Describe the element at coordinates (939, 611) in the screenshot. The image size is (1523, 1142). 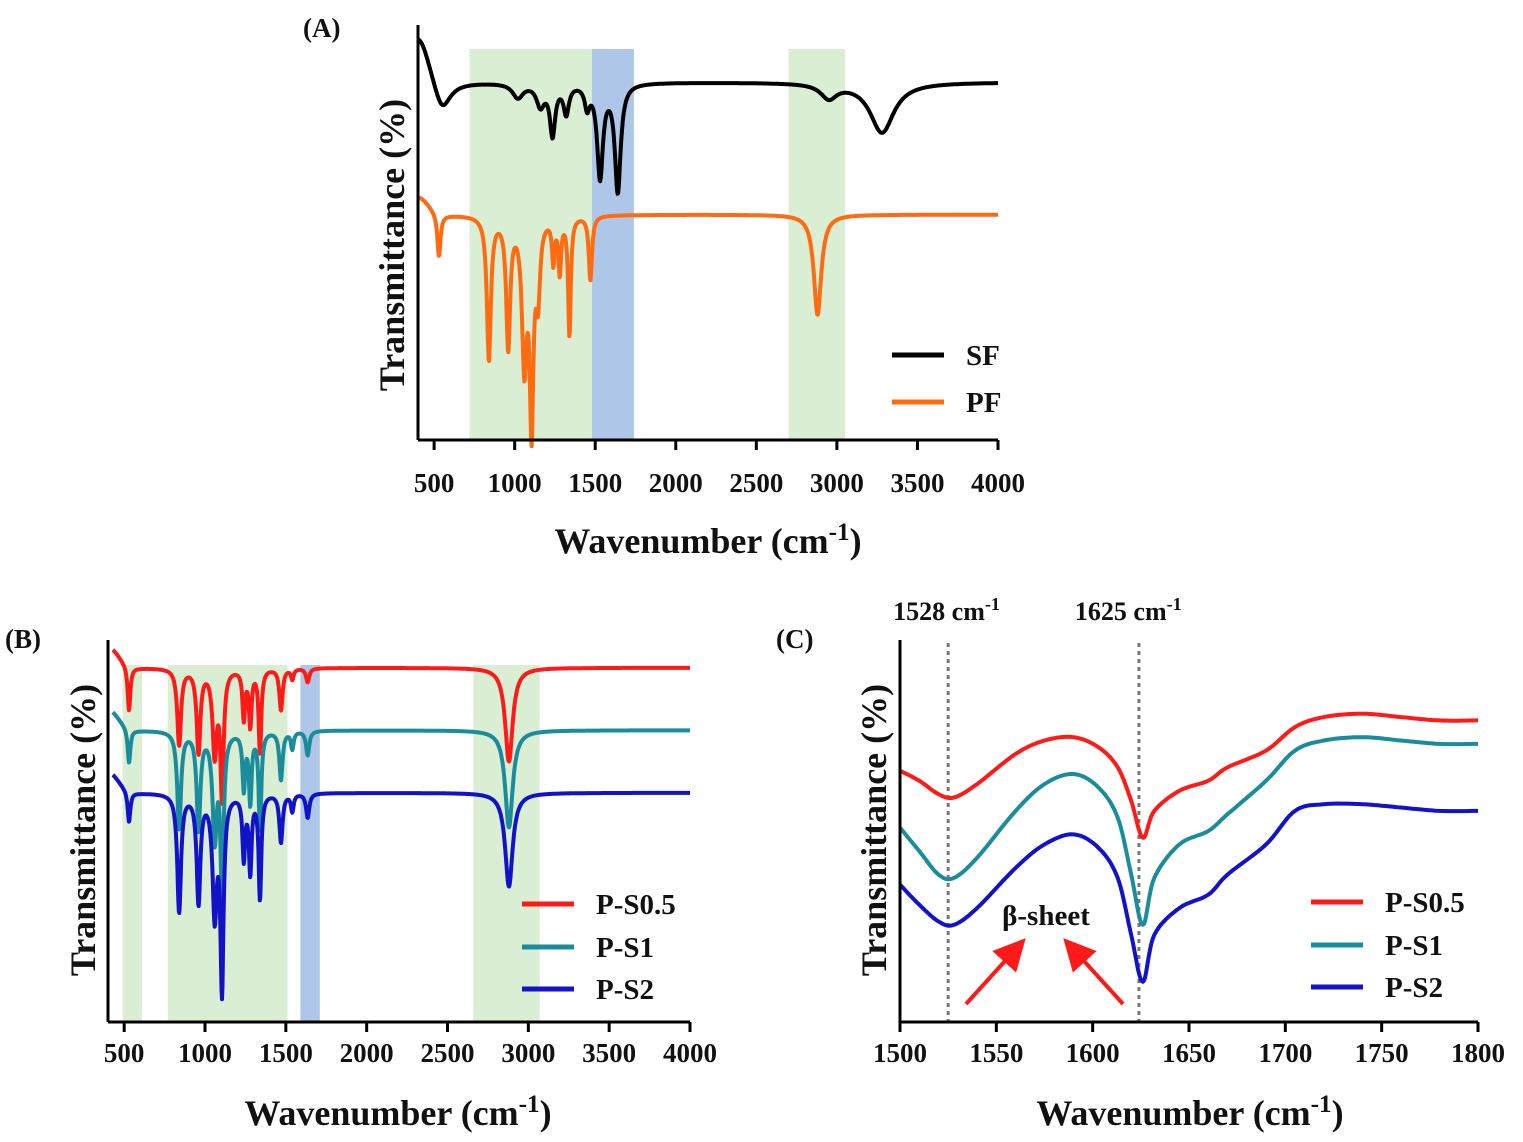
I see `reference-label-main: 1528 cm` at that location.